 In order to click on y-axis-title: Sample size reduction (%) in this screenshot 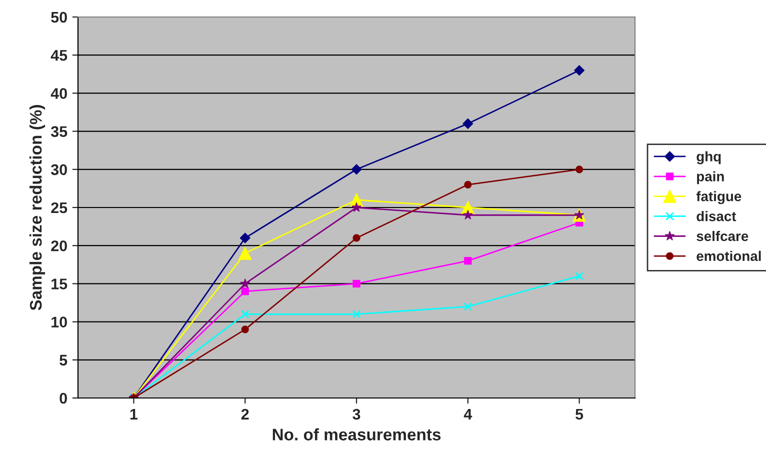, I will do `click(38, 207)`.